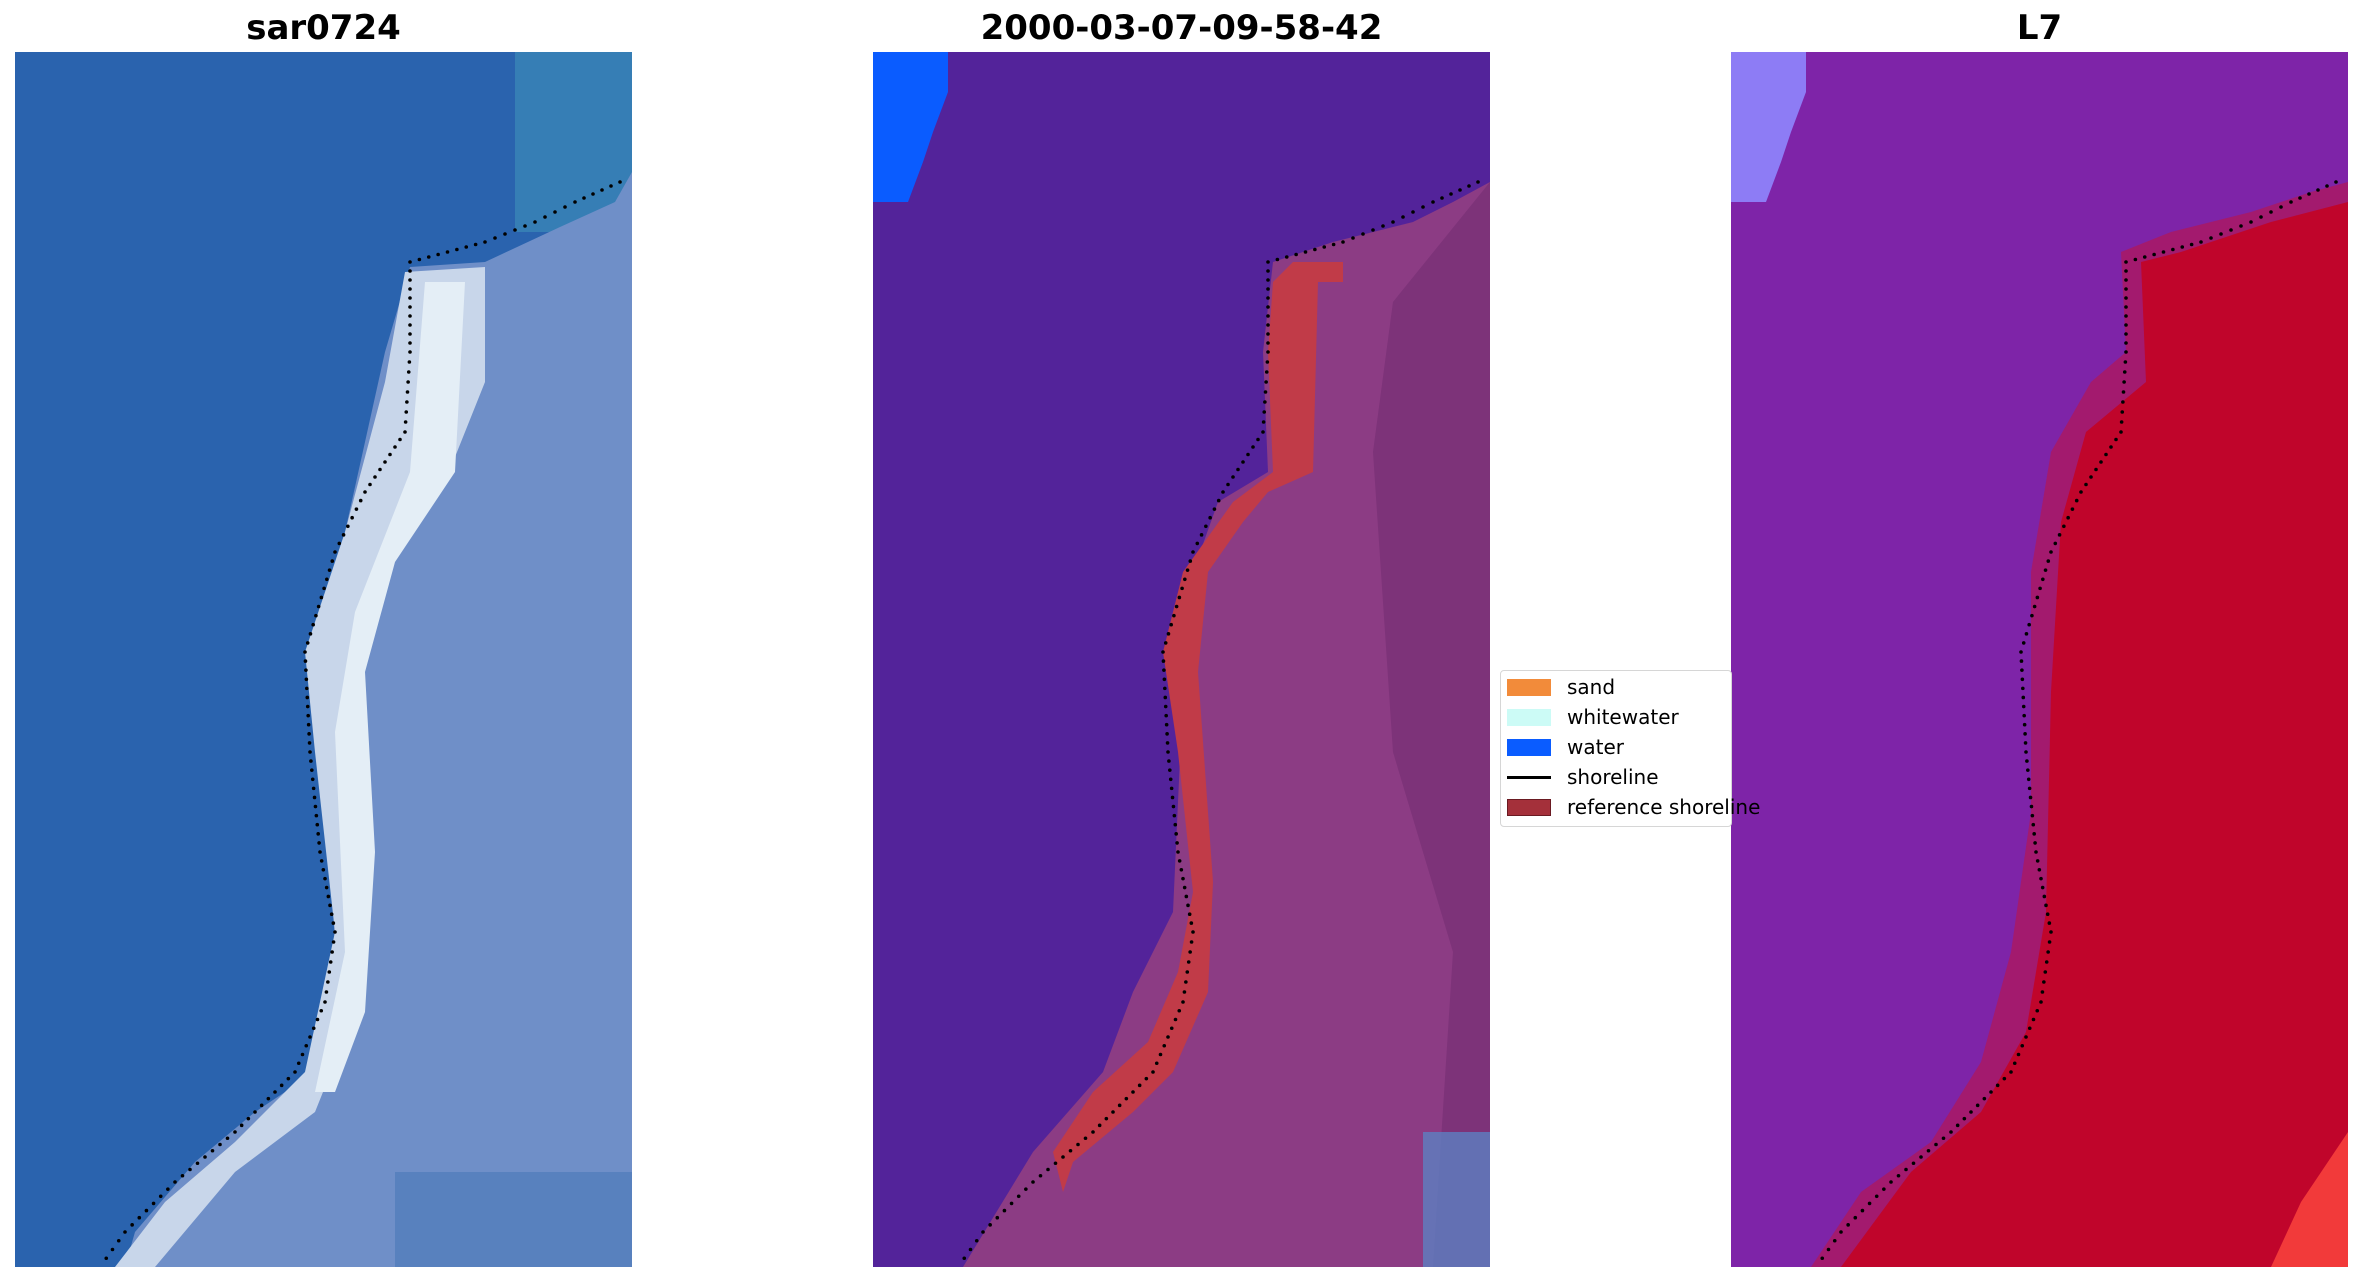 This screenshot has width=2362, height=1283. Describe the element at coordinates (1623, 717) in the screenshot. I see `legend-label-whitewater: whitewater` at that location.